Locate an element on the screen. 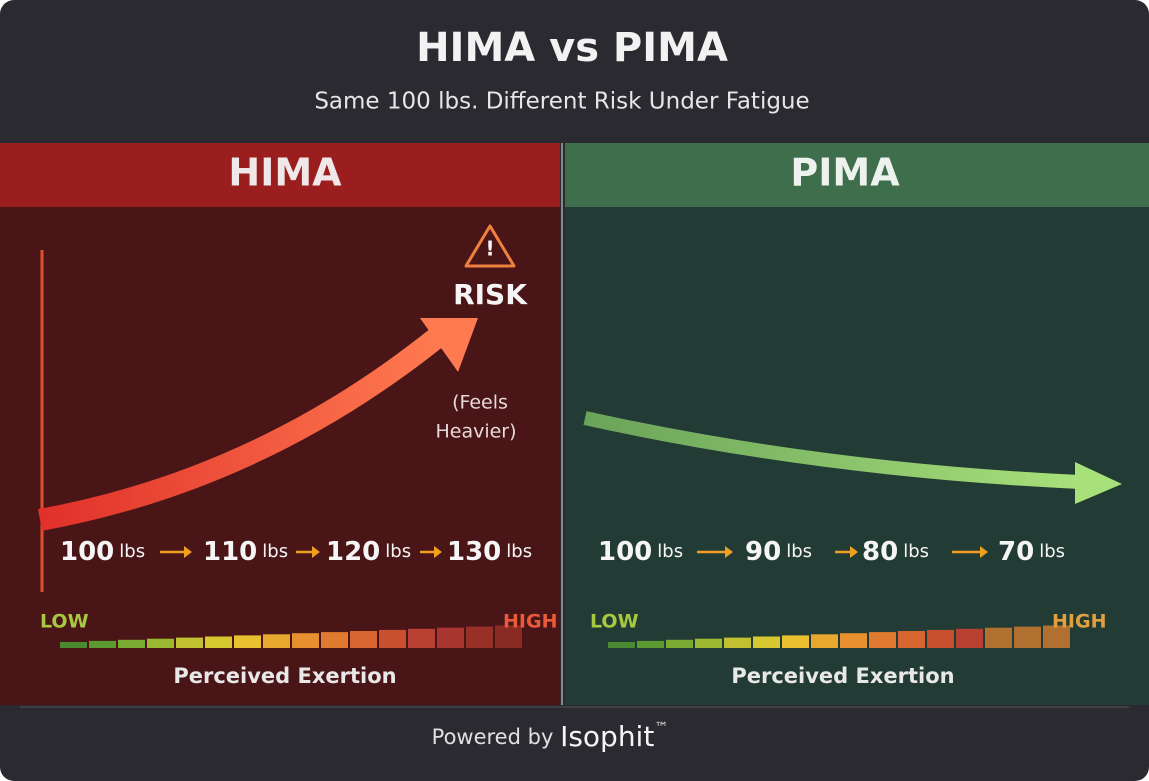 This screenshot has width=1149, height=781. risk-label: RISK is located at coordinates (490, 294).